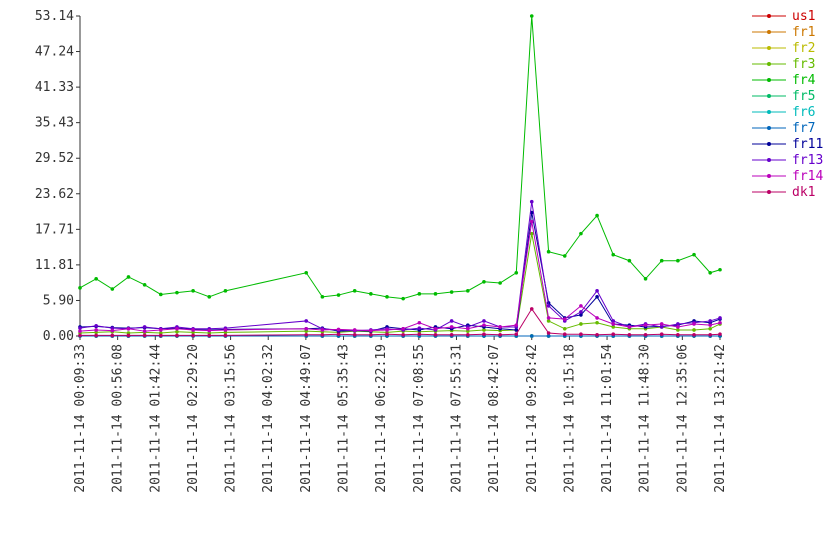 This screenshot has height=560, width=840. I want to click on x-tick-label: 2011-11-14 11:01:54, so click(607, 418).